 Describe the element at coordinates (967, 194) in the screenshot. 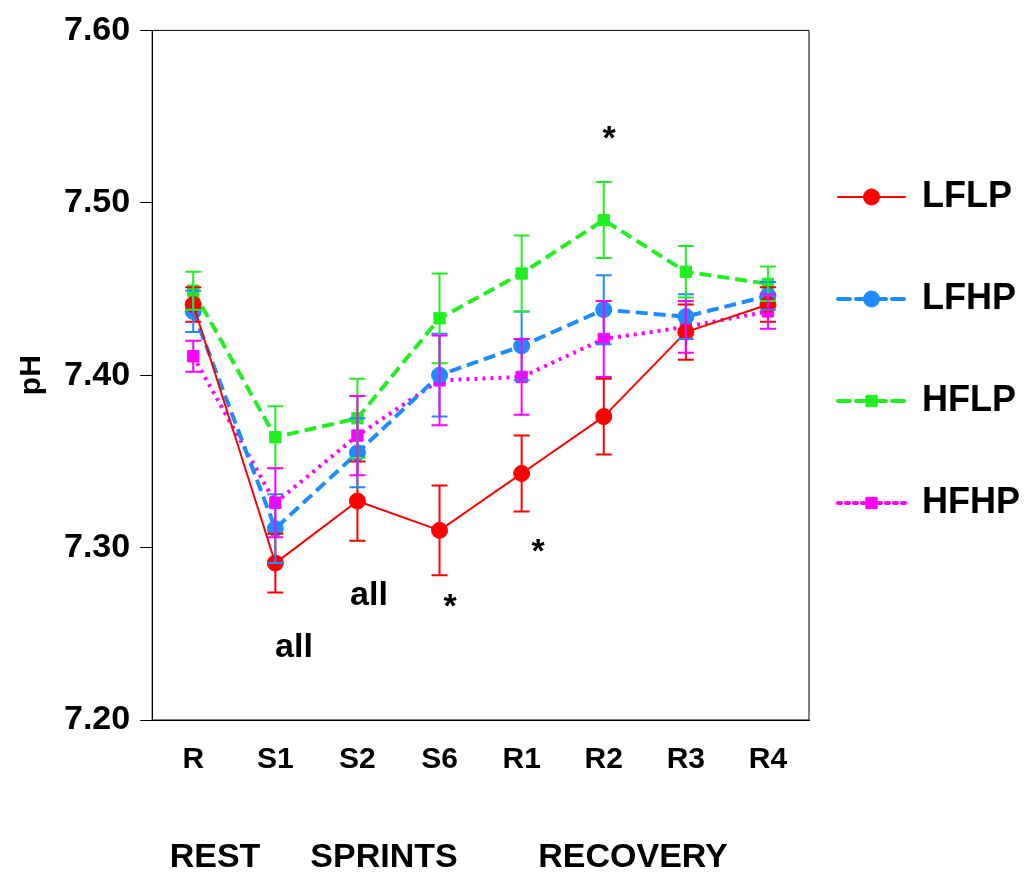

I see `legend-label: LFLP` at that location.